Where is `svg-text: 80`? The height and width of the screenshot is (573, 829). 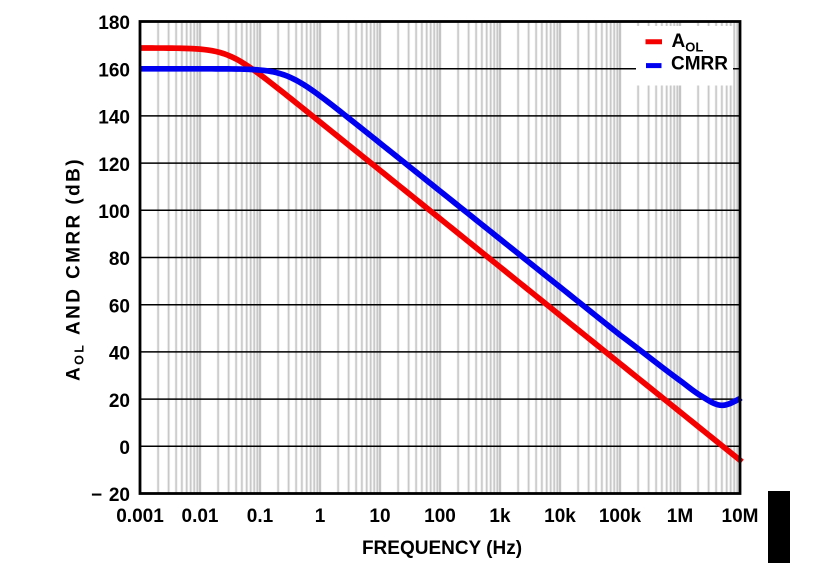 svg-text: 80 is located at coordinates (119, 259).